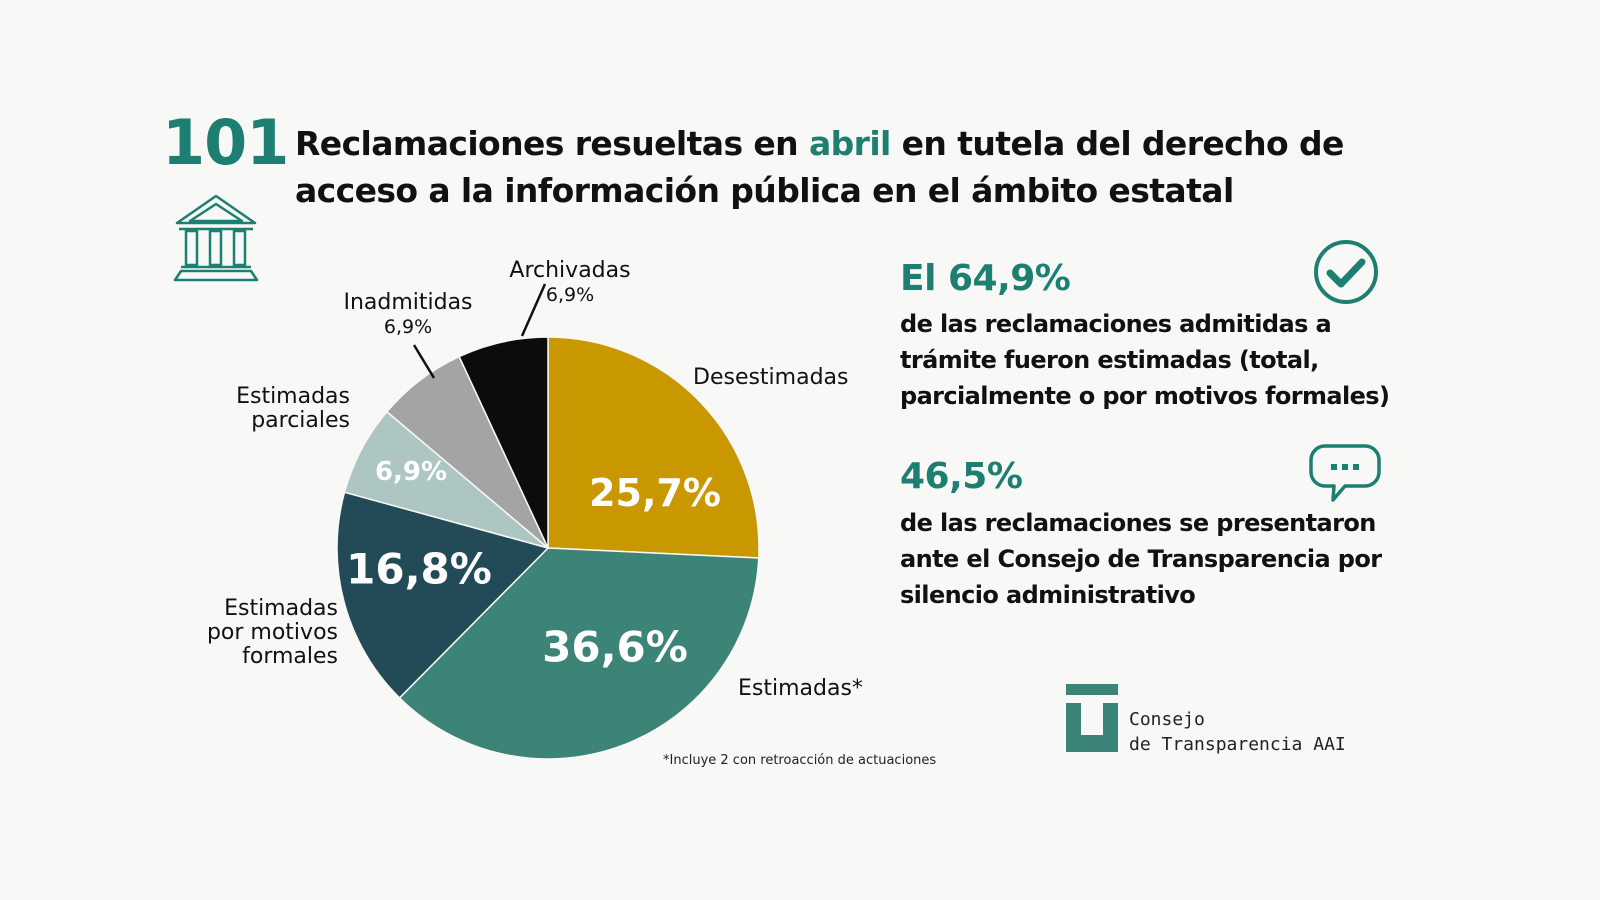  Describe the element at coordinates (216, 238) in the screenshot. I see `government-building-icon` at that location.